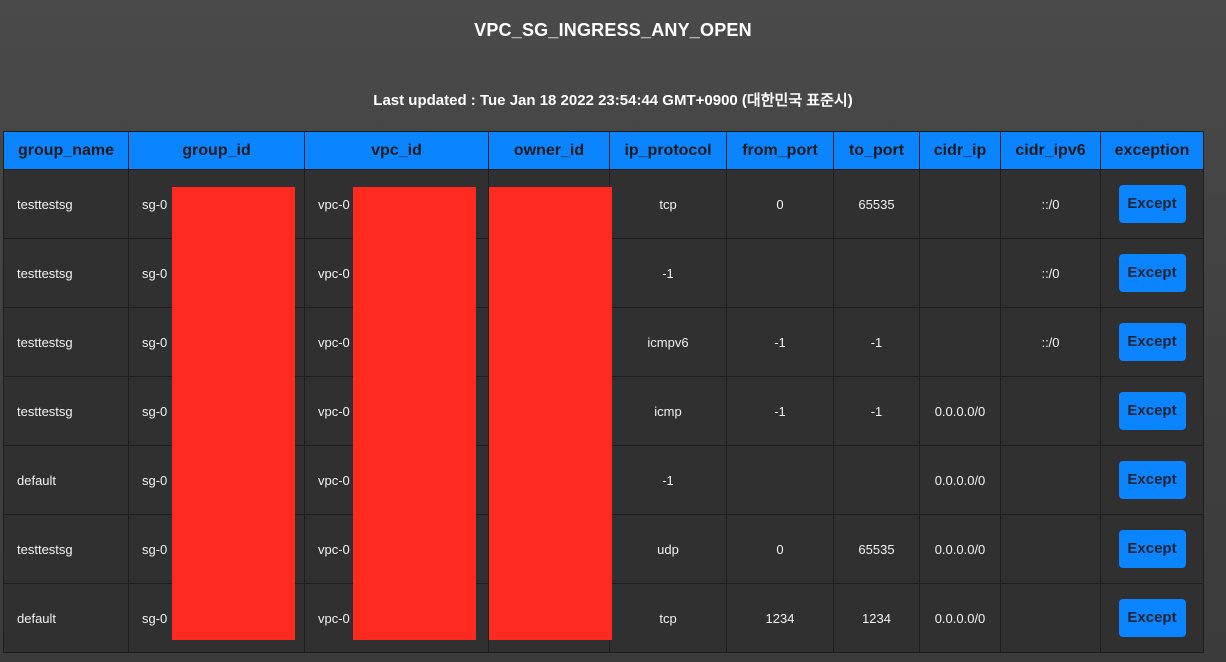  What do you see at coordinates (876, 150) in the screenshot?
I see `header-to-port: to_port` at bounding box center [876, 150].